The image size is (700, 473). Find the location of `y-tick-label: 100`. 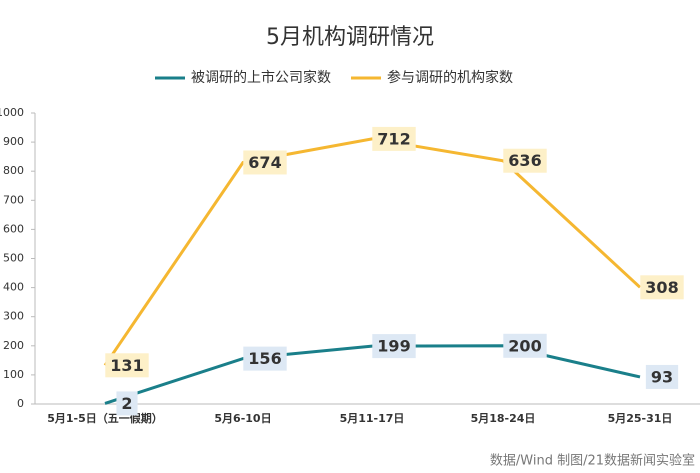

y-tick-label: 100 is located at coordinates (13, 374).